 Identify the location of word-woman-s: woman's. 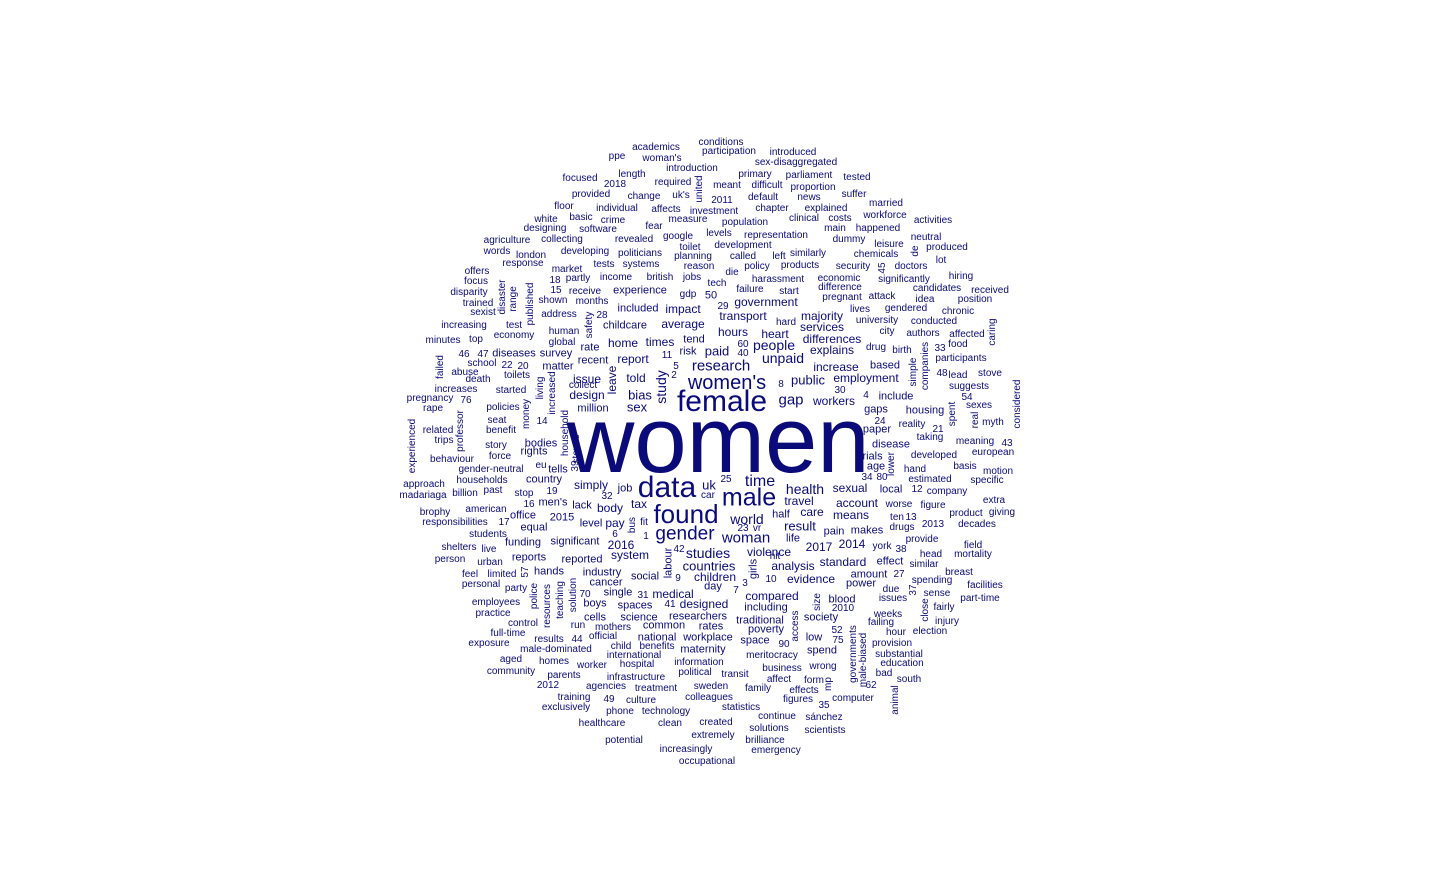
(662, 158).